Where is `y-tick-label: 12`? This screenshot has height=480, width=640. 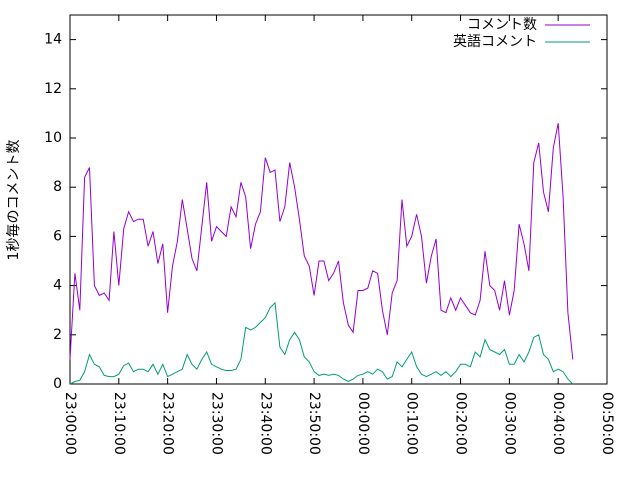
y-tick-label: 12 is located at coordinates (53, 89).